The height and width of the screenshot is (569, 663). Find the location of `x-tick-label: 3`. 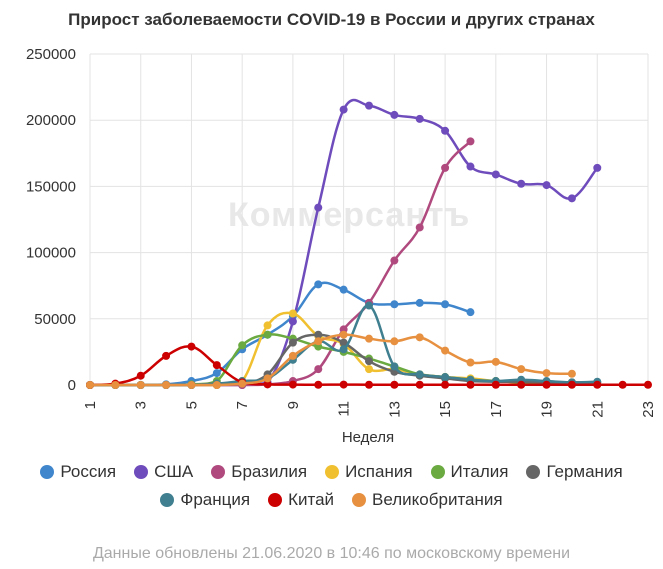

x-tick-label: 3 is located at coordinates (141, 405).